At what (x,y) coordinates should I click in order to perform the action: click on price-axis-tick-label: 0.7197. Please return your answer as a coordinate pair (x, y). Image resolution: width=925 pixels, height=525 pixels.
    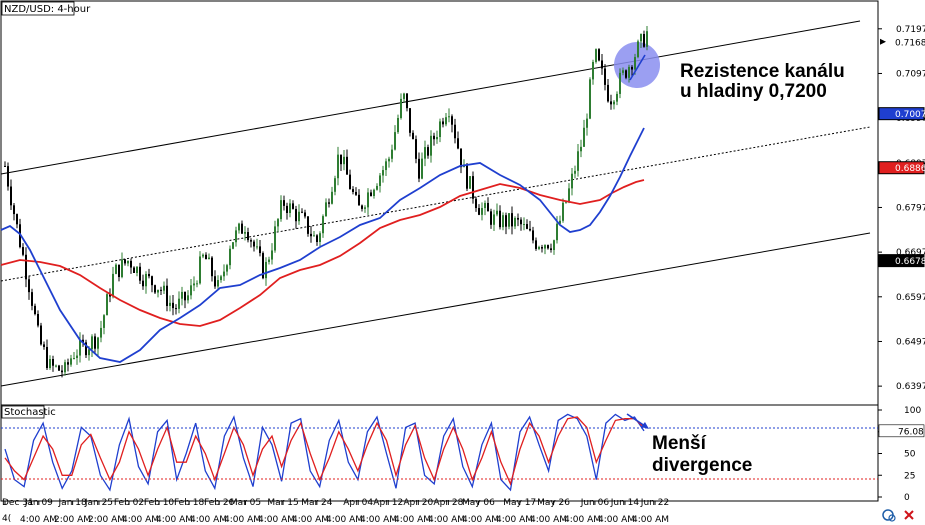
    Looking at the image, I should click on (910, 30).